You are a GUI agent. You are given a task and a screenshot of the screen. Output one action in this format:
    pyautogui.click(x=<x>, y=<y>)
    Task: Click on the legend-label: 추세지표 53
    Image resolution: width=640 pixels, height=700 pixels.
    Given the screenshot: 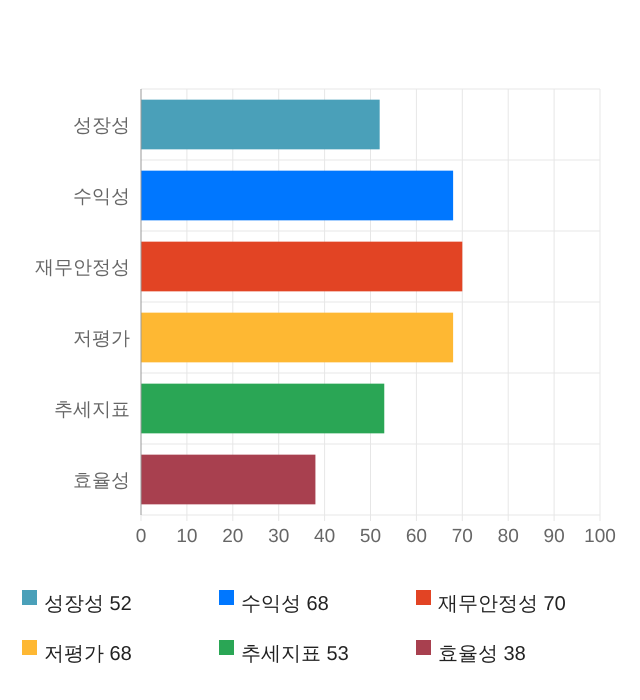 What is the action you would take?
    pyautogui.click(x=295, y=654)
    